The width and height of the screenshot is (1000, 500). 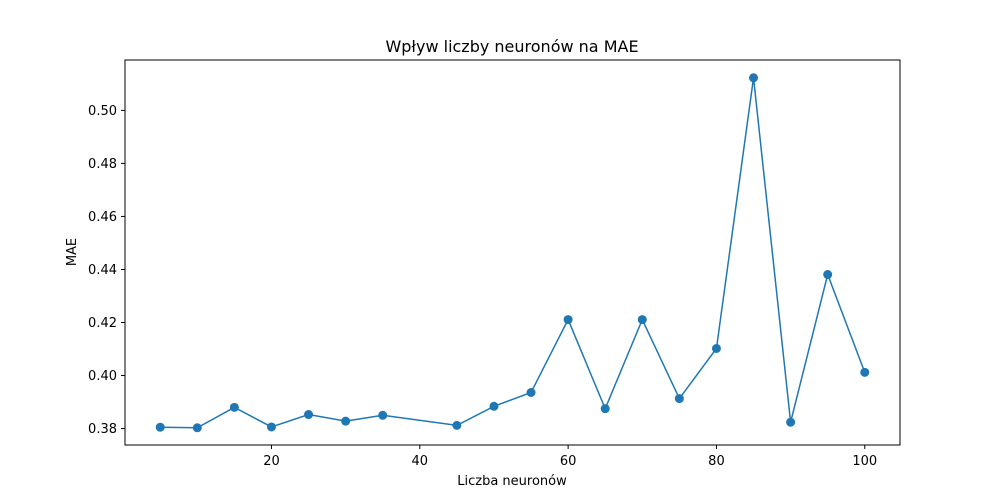 I want to click on y-axis: 0.38 0.40 0.42 0.44 0.46 0.48 0.50, so click(x=106, y=270).